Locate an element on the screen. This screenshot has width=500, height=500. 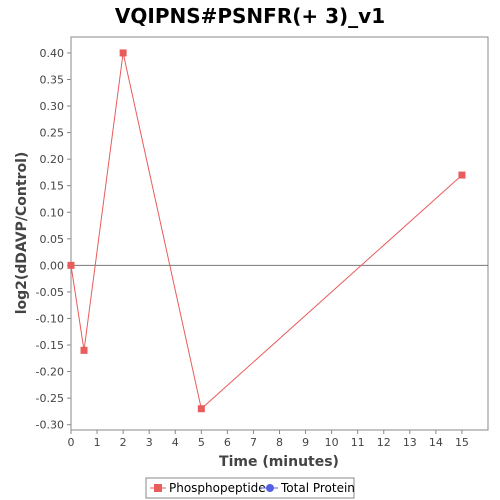
x-tick-label: 14 is located at coordinates (436, 442).